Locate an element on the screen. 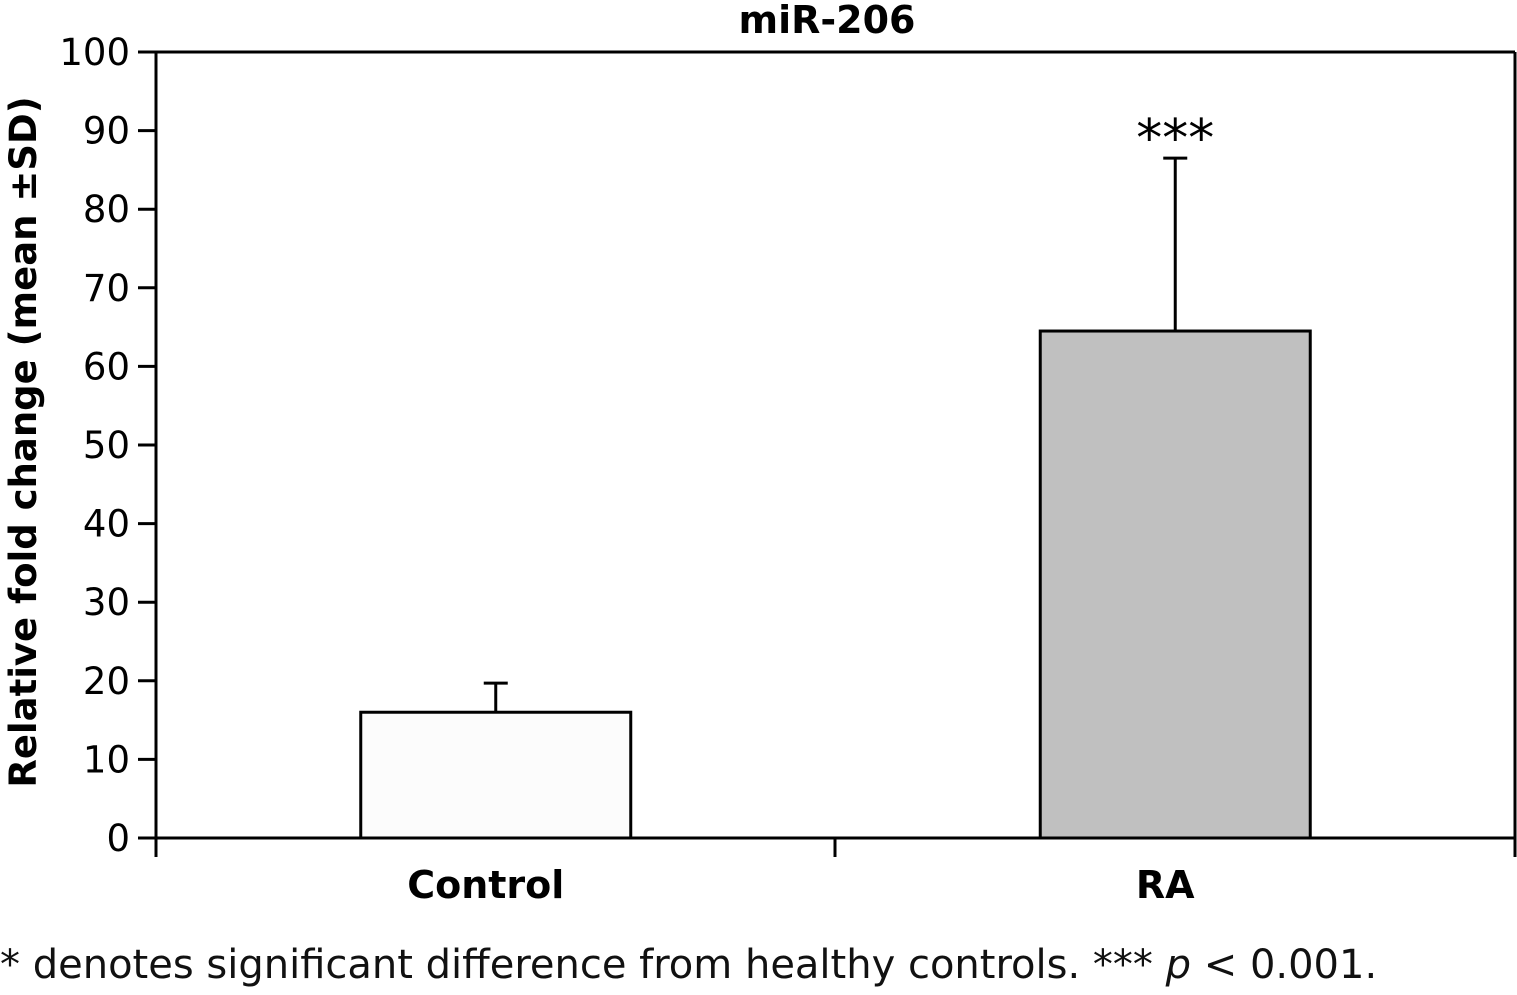 This screenshot has height=995, width=1517. y-tick-label-0: 0 is located at coordinates (118, 838).